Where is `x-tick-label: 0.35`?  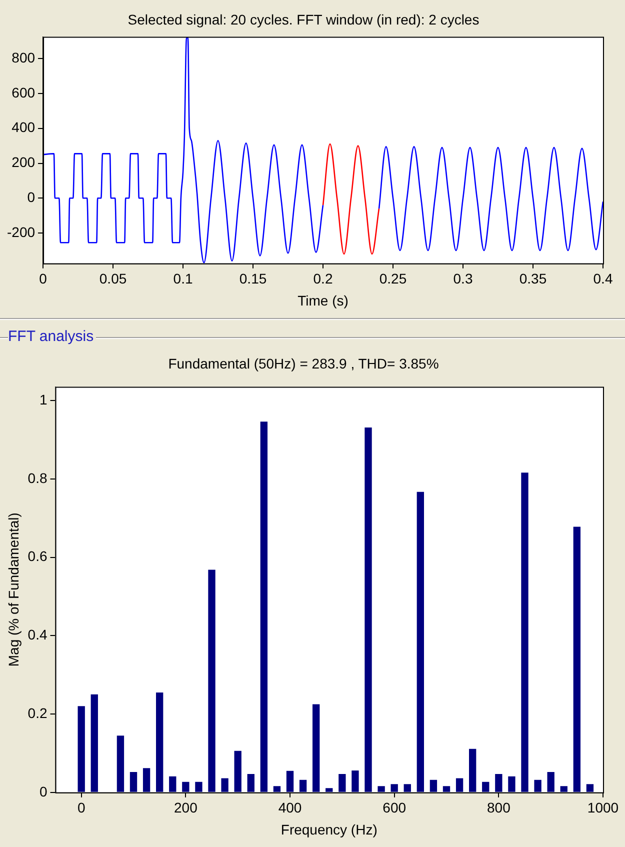
x-tick-label: 0.35 is located at coordinates (533, 278).